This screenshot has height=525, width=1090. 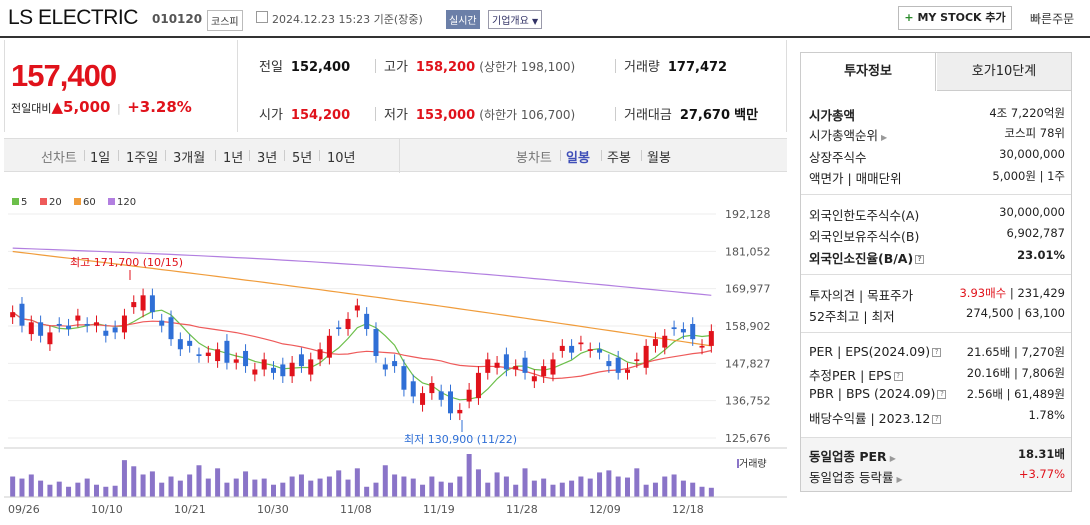 I want to click on tab-period-1d: 1일, so click(x=100, y=158).